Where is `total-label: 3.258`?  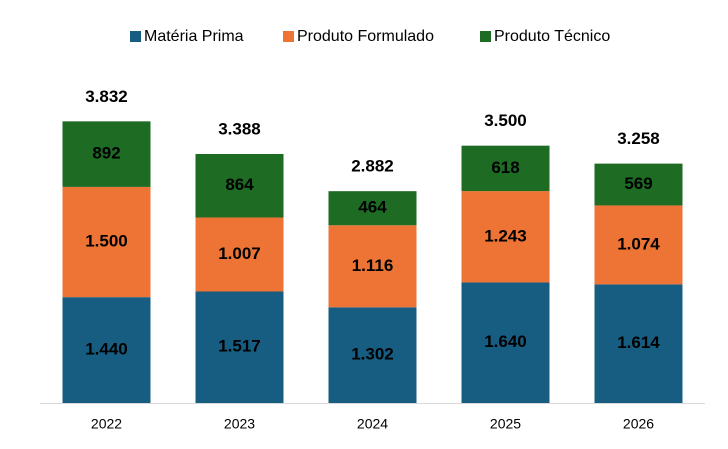
total-label: 3.258 is located at coordinates (638, 138).